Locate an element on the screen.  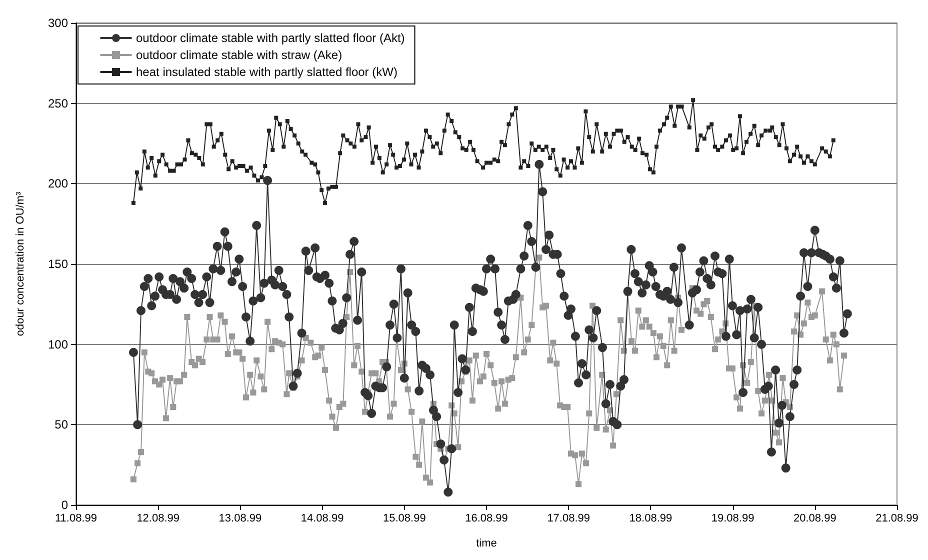
y-tick-label: 50 is located at coordinates (61, 425).